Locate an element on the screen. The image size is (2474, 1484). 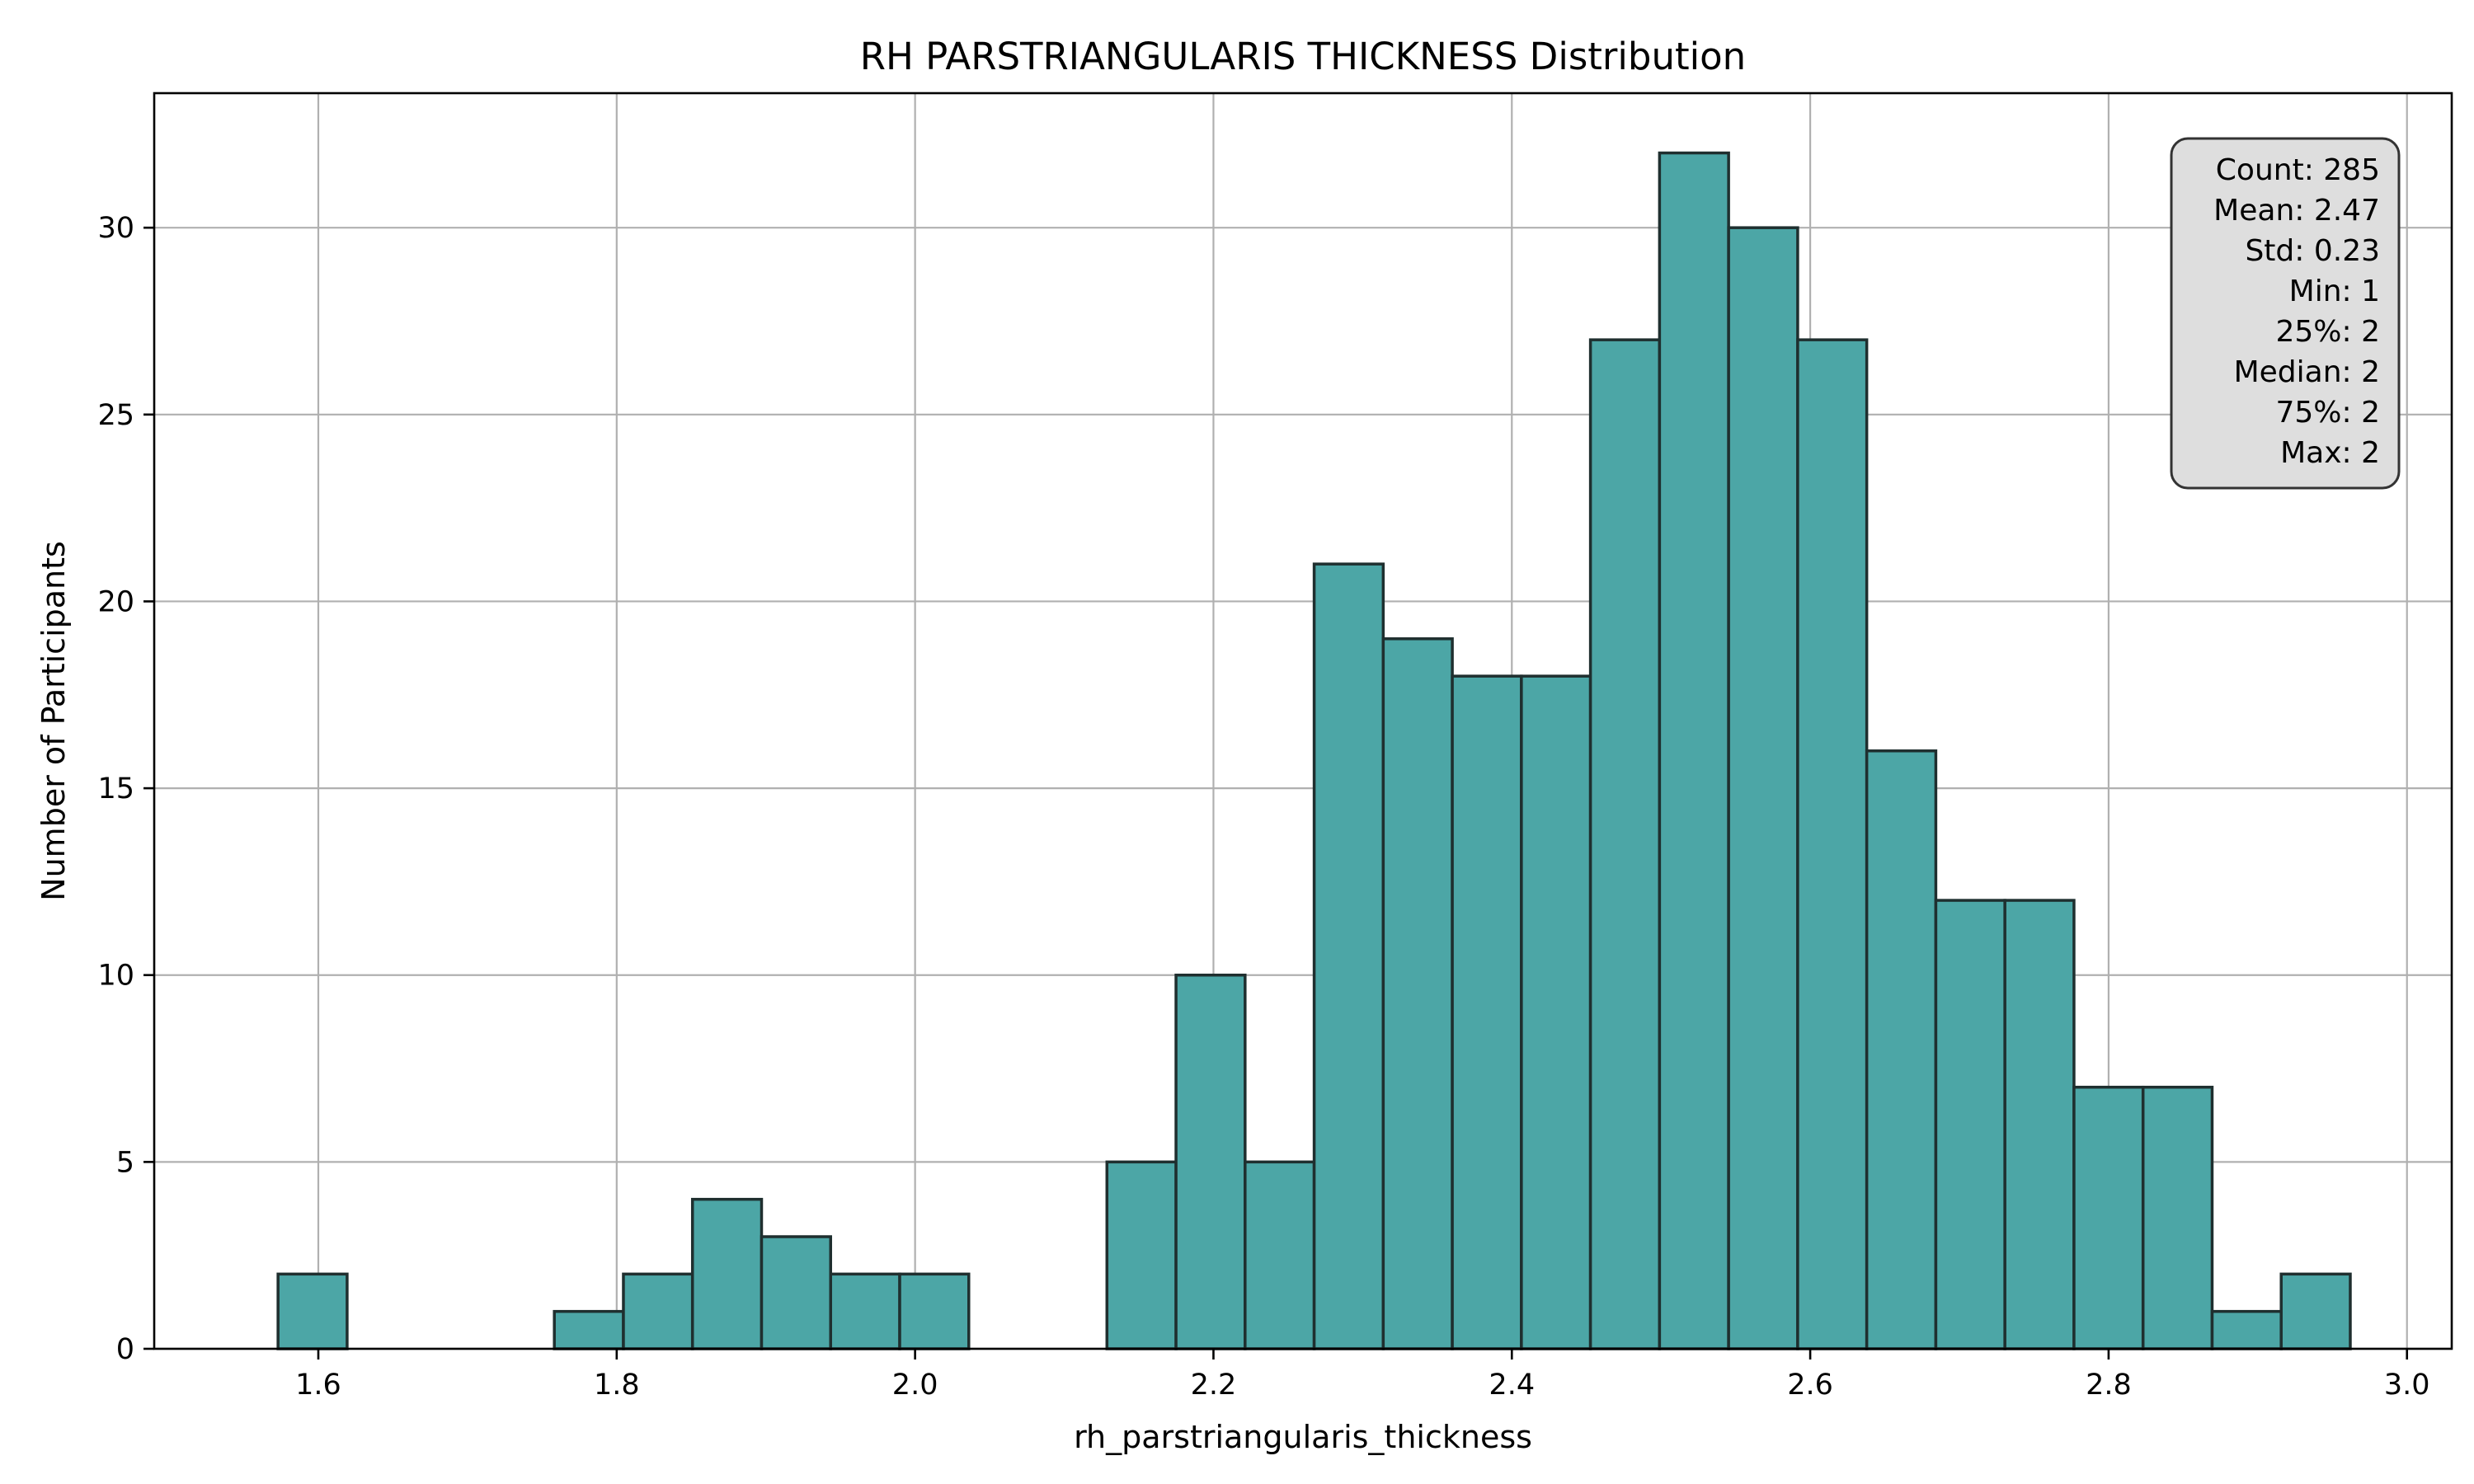
x-tick-label: 1.6 is located at coordinates (318, 1385).